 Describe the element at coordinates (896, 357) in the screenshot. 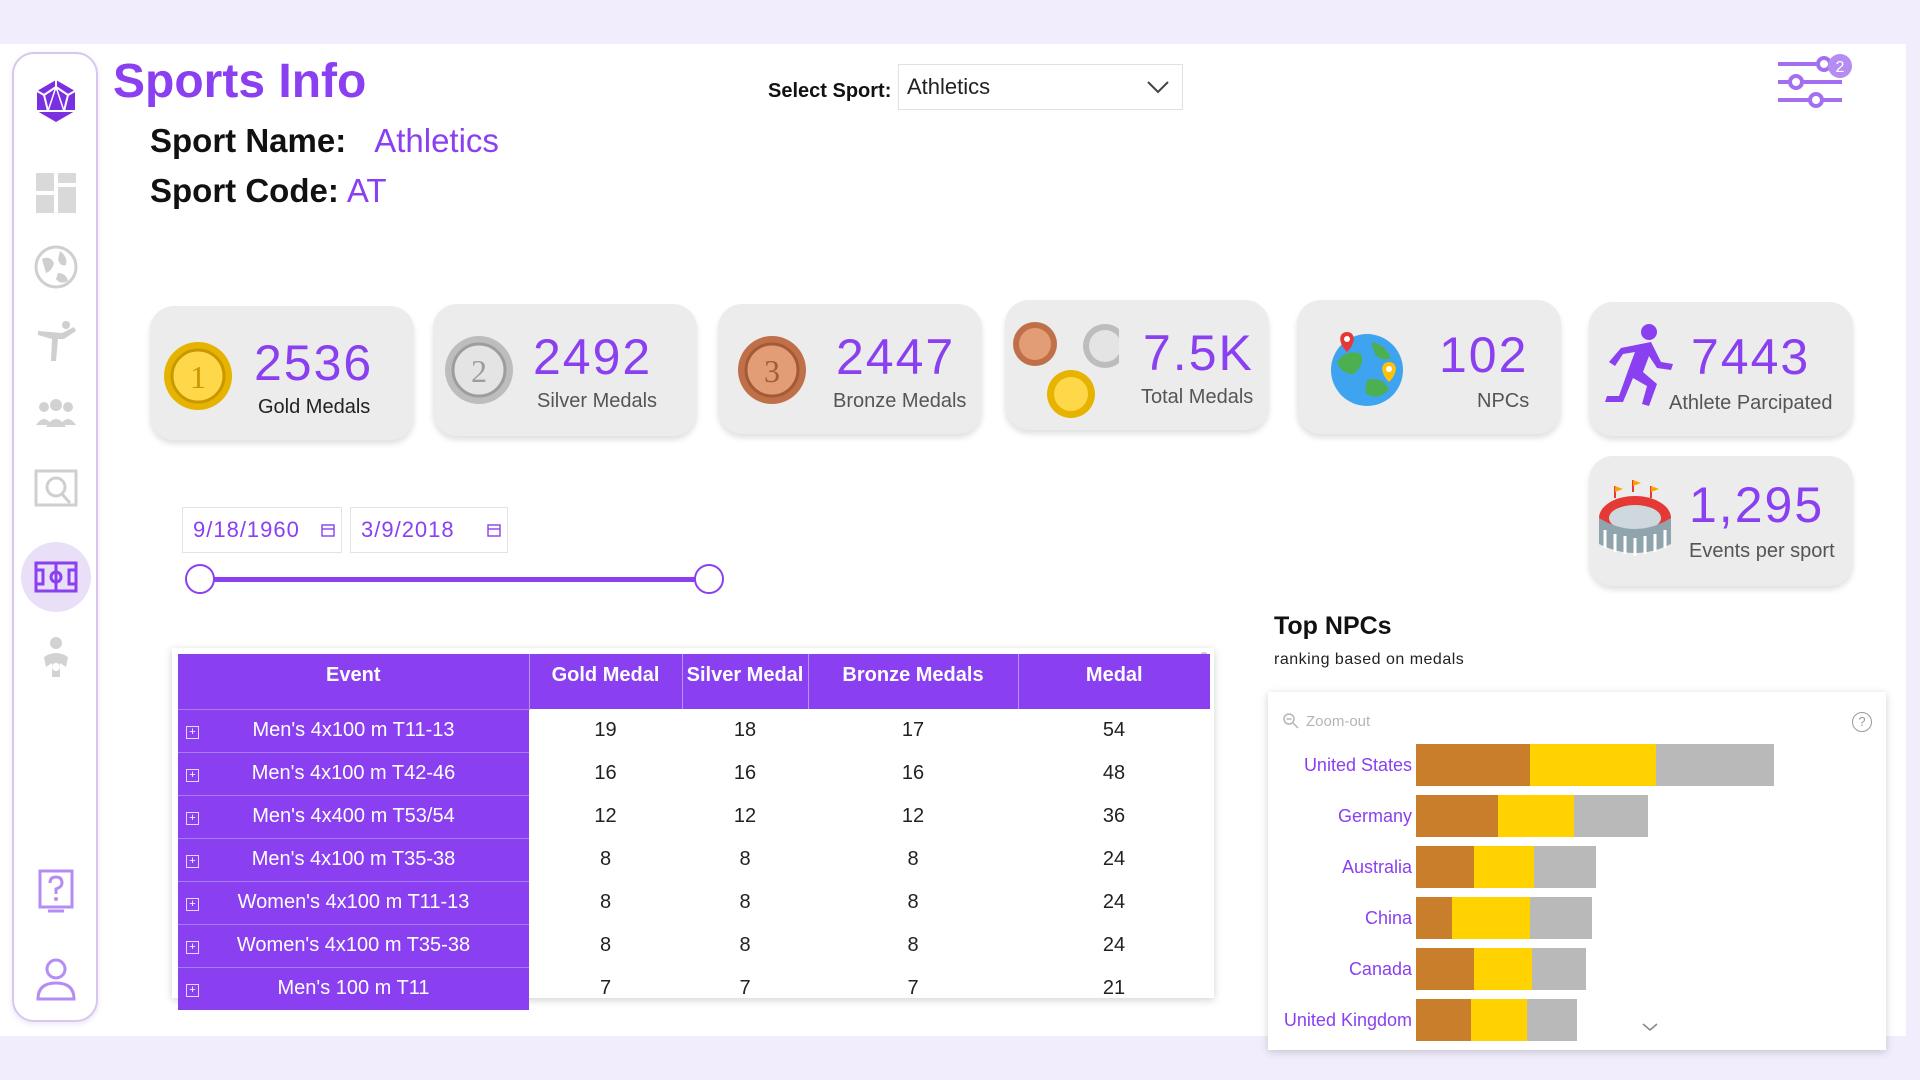

I see `bronze-medals-value: 2447` at that location.